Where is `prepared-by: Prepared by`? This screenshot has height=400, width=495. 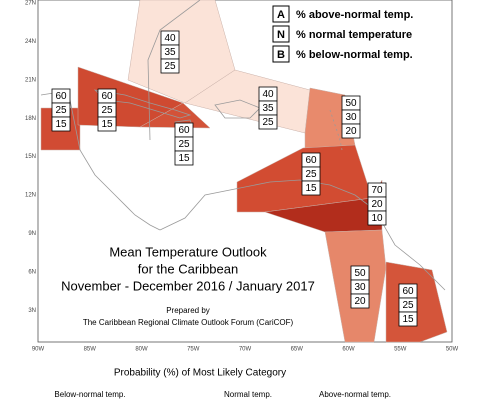
prepared-by: Prepared by is located at coordinates (188, 310).